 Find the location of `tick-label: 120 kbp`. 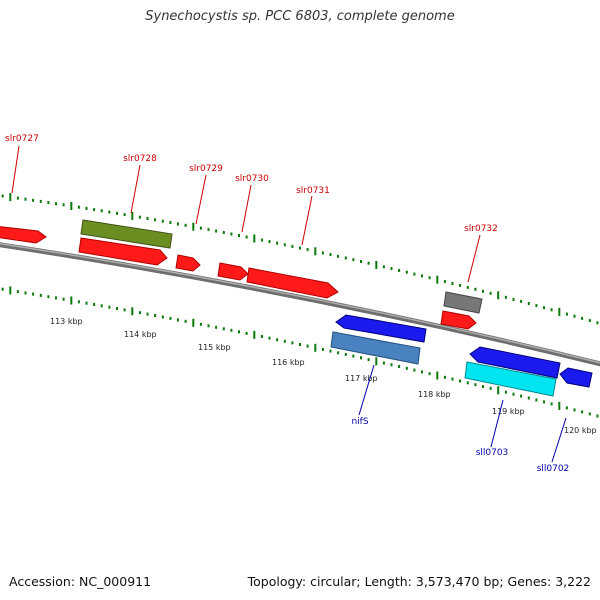

tick-label: 120 kbp is located at coordinates (580, 430).